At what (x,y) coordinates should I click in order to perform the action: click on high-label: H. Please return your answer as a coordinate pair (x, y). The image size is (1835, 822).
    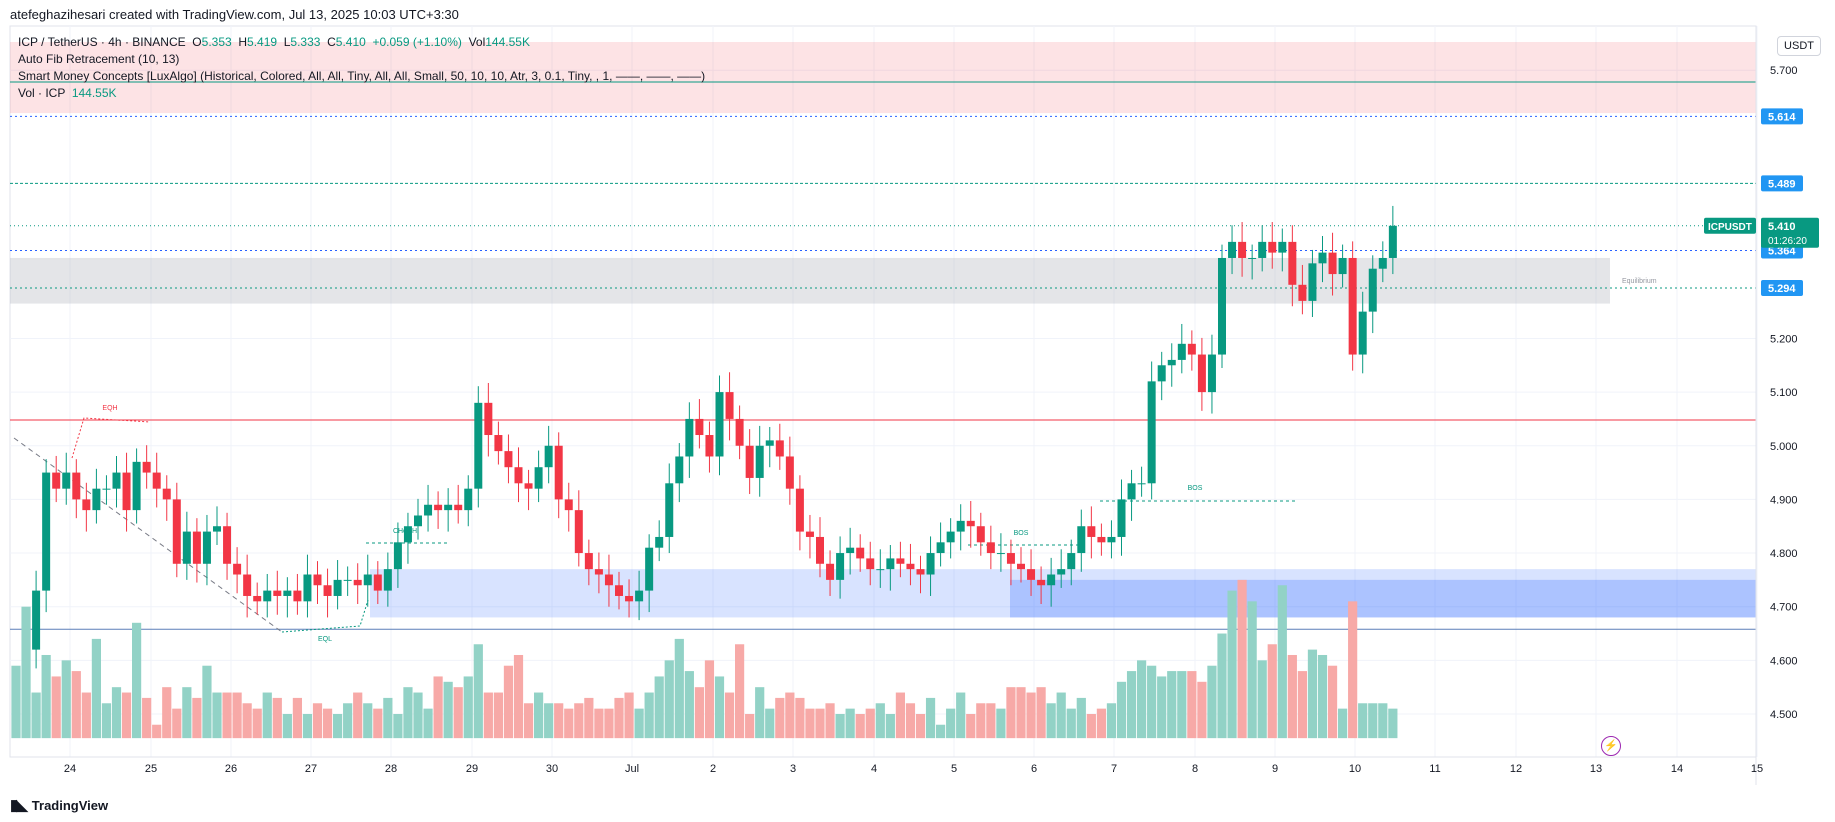
    Looking at the image, I should click on (243, 42).